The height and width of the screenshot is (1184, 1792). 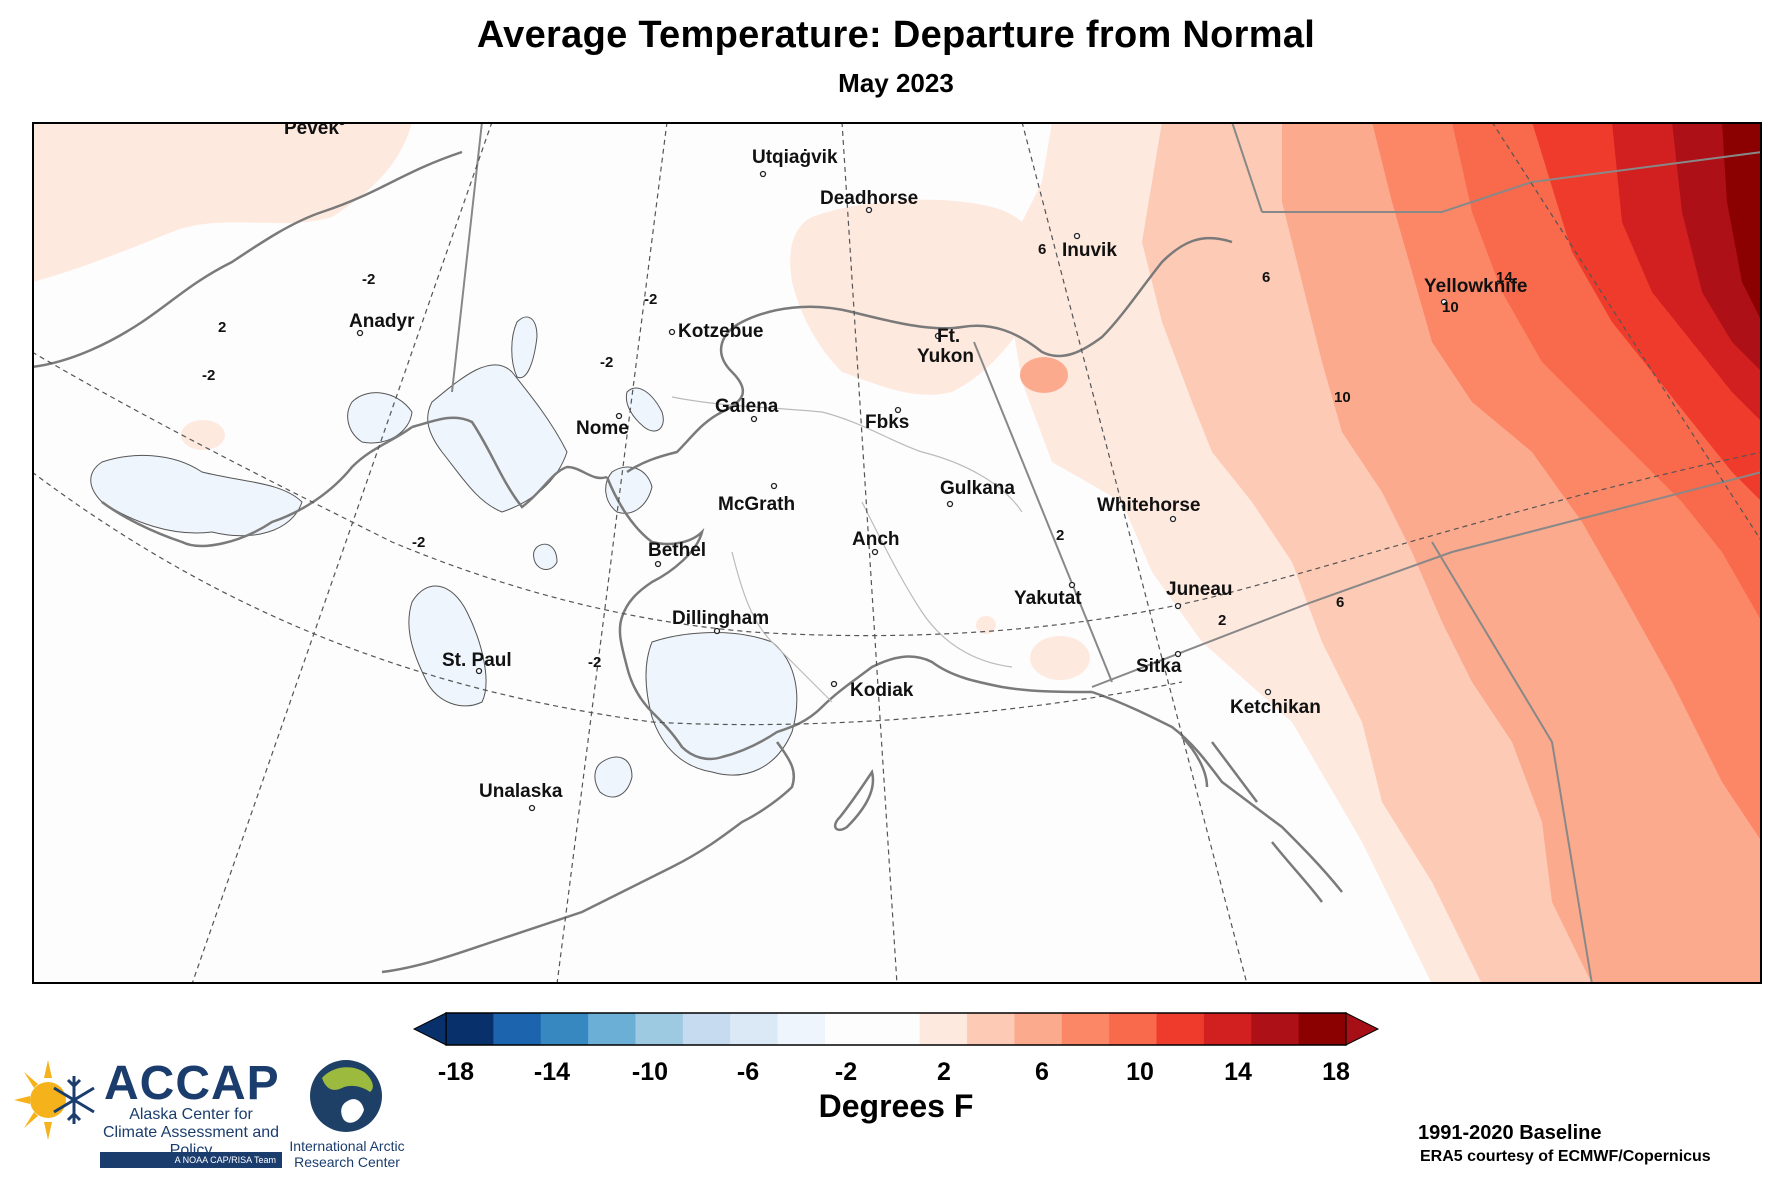 I want to click on tick-label: 18, so click(x=1336, y=1072).